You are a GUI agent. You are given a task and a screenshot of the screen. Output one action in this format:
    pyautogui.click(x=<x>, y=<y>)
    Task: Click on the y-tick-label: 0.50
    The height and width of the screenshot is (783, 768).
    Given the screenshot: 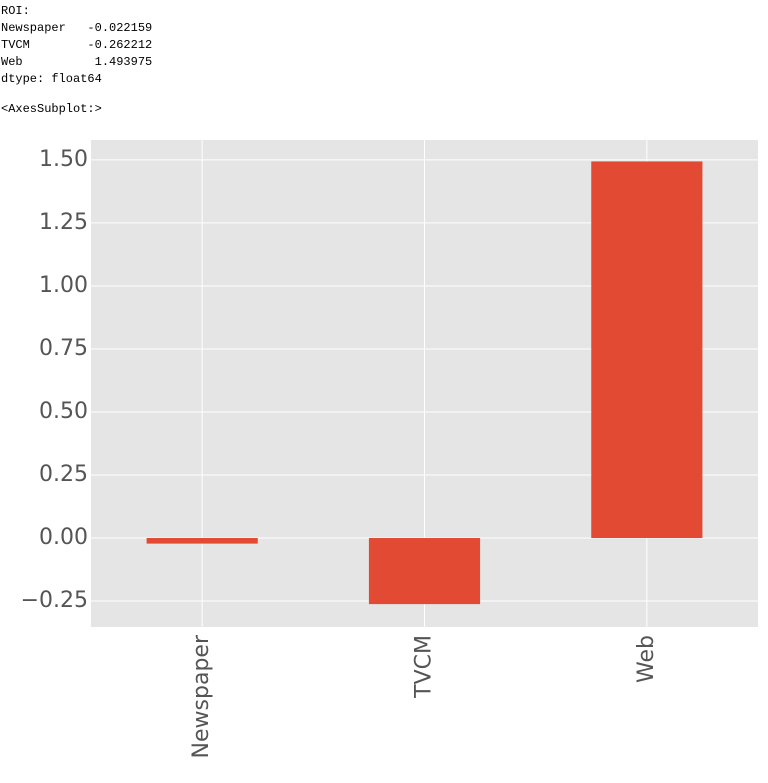 What is the action you would take?
    pyautogui.click(x=63, y=411)
    